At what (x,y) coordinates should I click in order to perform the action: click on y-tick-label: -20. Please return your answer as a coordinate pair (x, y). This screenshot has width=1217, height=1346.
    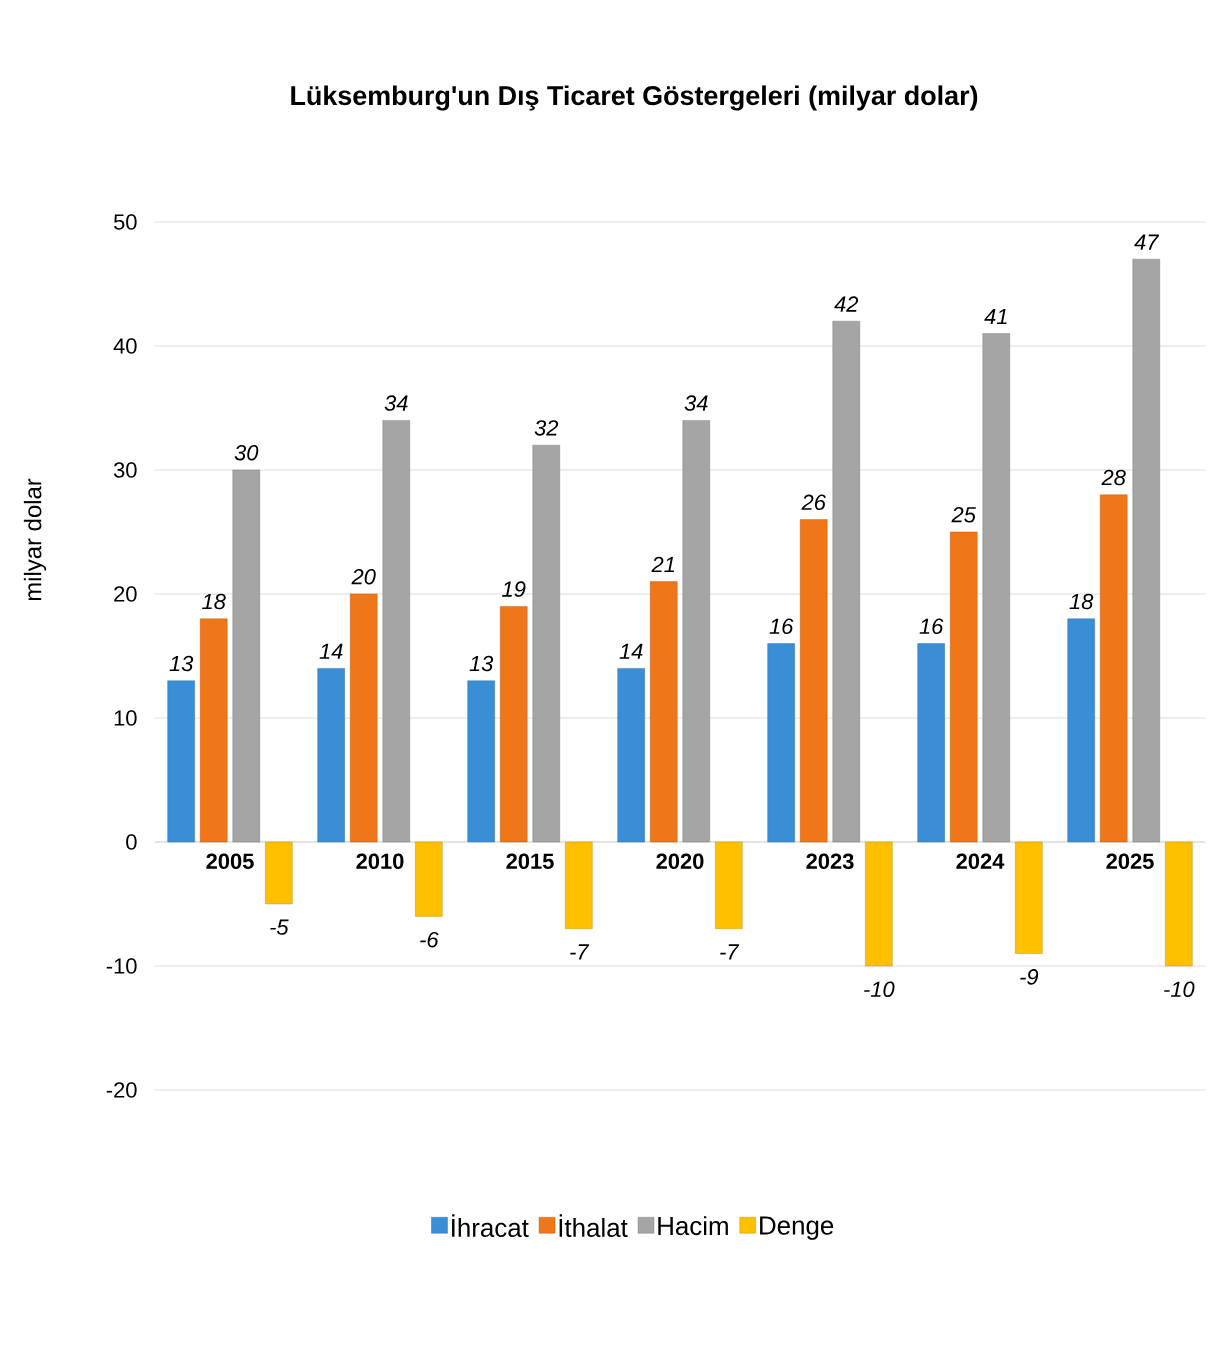
    Looking at the image, I should click on (121, 1090).